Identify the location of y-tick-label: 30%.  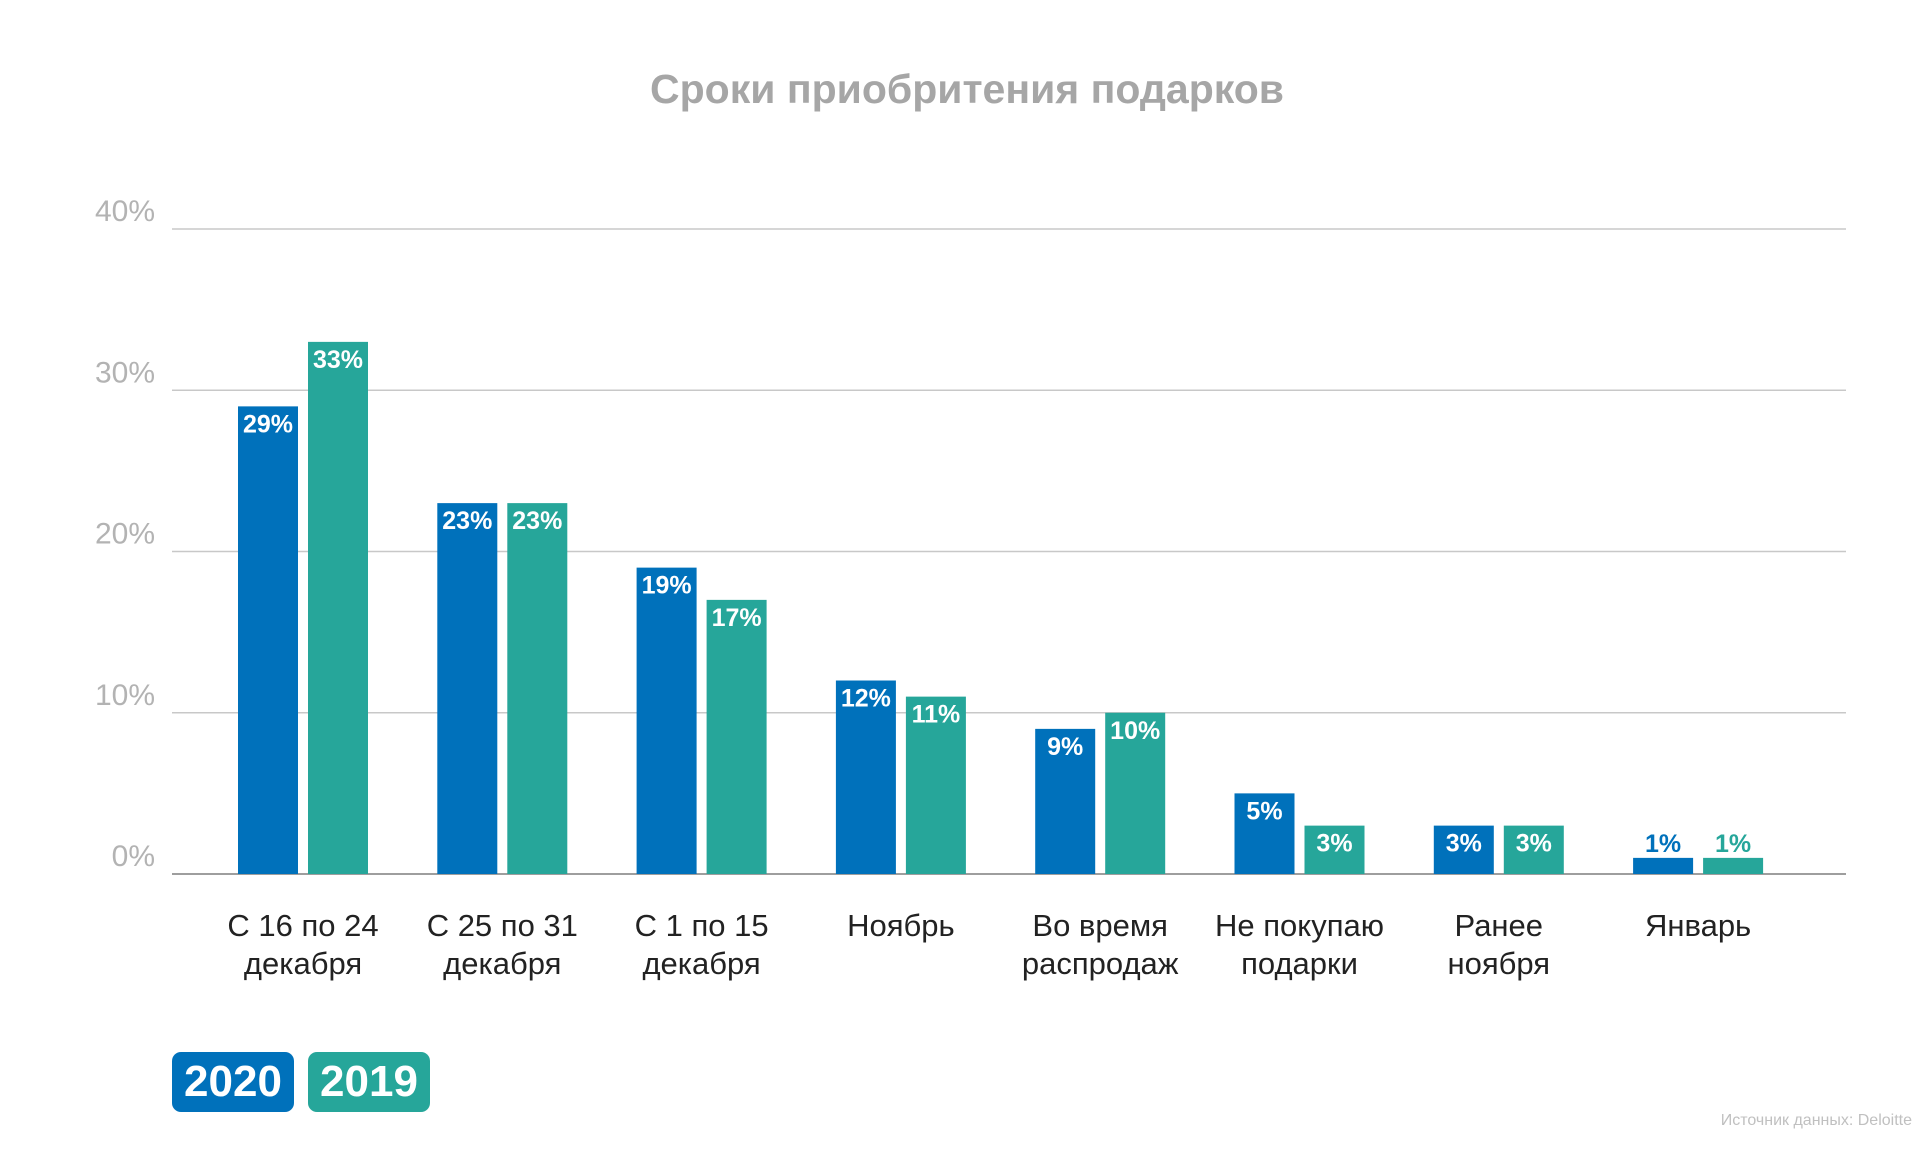
(125, 372).